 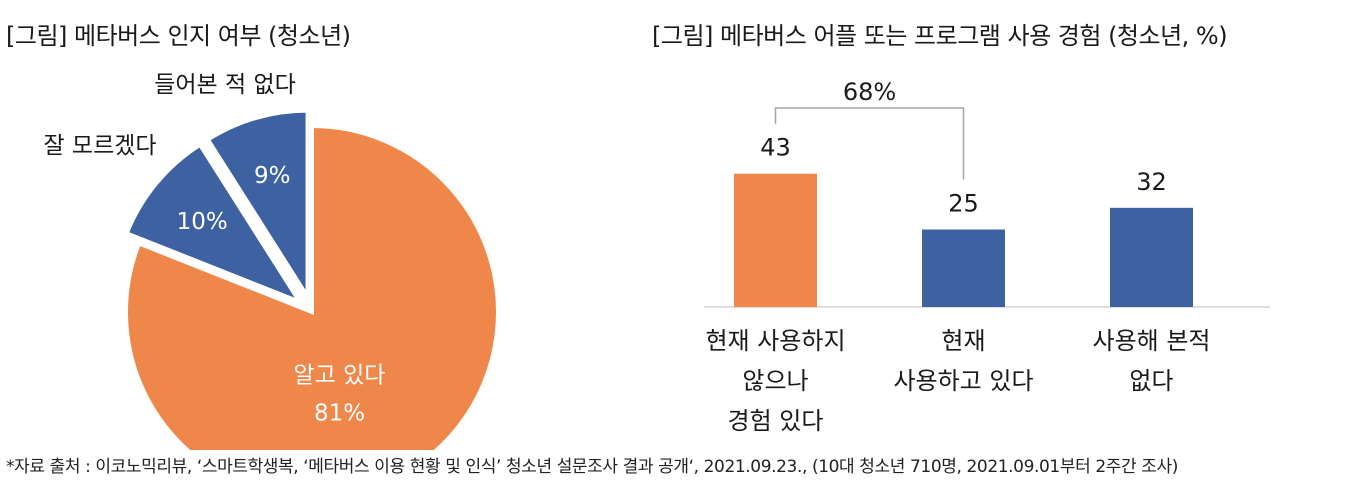 What do you see at coordinates (1151, 381) in the screenshot?
I see `category-label: 없다` at bounding box center [1151, 381].